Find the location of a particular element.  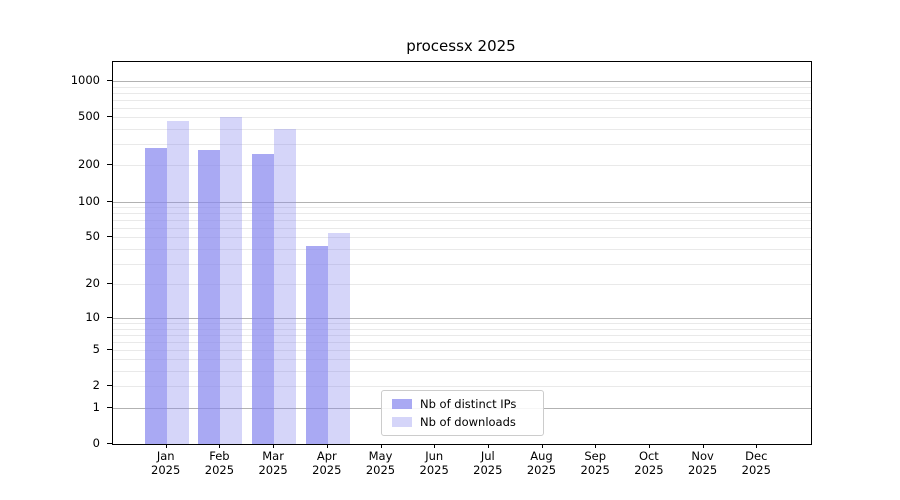

x-tick-label: May 2025 is located at coordinates (381, 463).